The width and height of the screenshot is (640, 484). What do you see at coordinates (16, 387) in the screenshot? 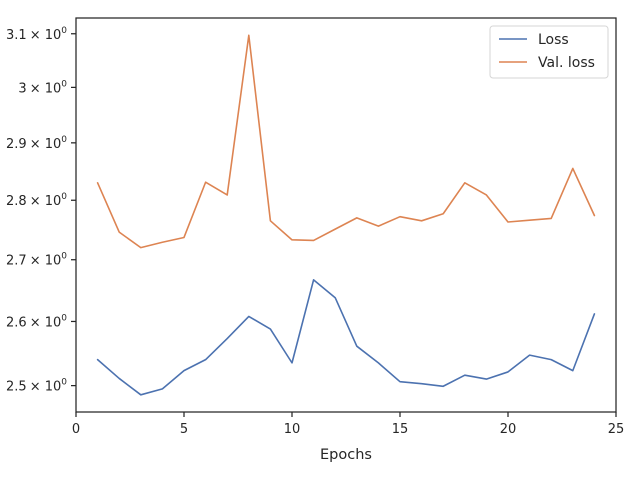
I see `y-tick-mantissa: 2.5` at bounding box center [16, 387].